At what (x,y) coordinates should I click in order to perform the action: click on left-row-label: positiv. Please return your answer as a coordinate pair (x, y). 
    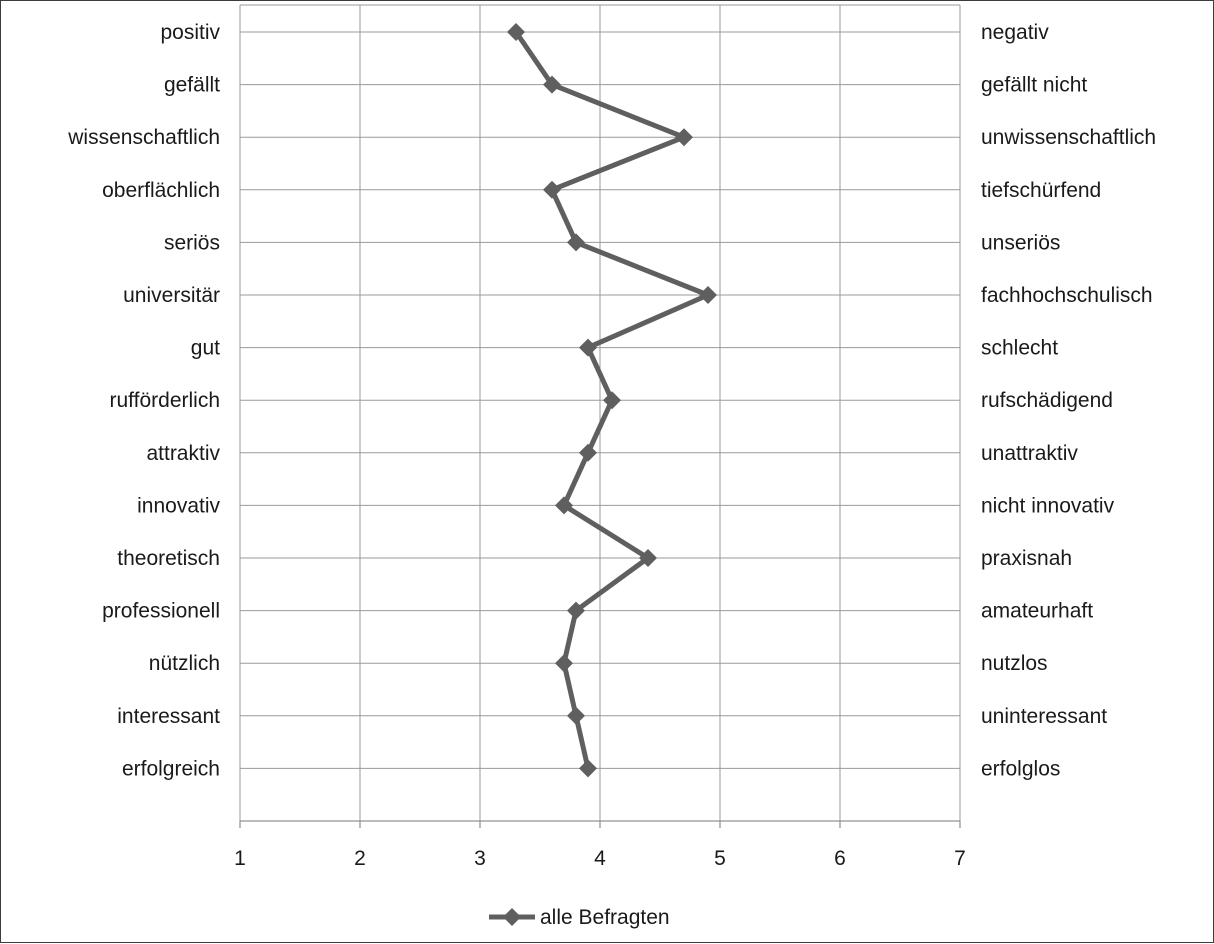
    Looking at the image, I should click on (190, 32).